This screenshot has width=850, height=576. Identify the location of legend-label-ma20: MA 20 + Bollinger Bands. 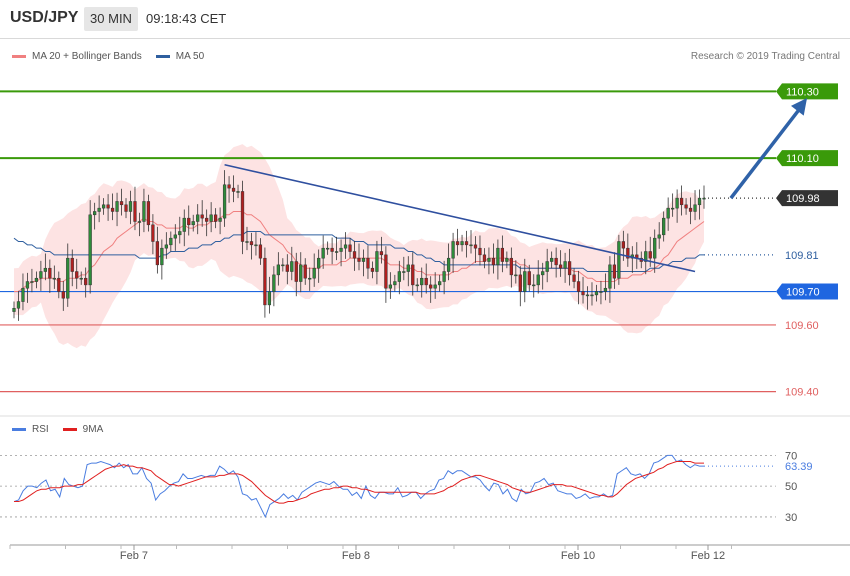
(87, 56).